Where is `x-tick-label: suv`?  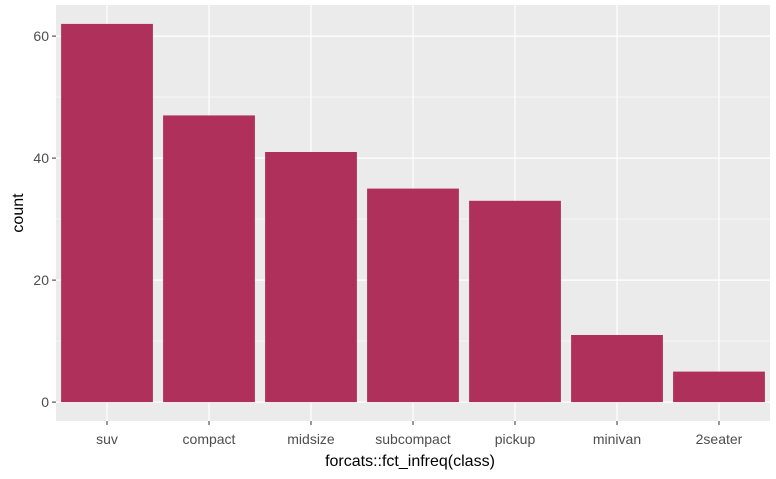 x-tick-label: suv is located at coordinates (107, 439).